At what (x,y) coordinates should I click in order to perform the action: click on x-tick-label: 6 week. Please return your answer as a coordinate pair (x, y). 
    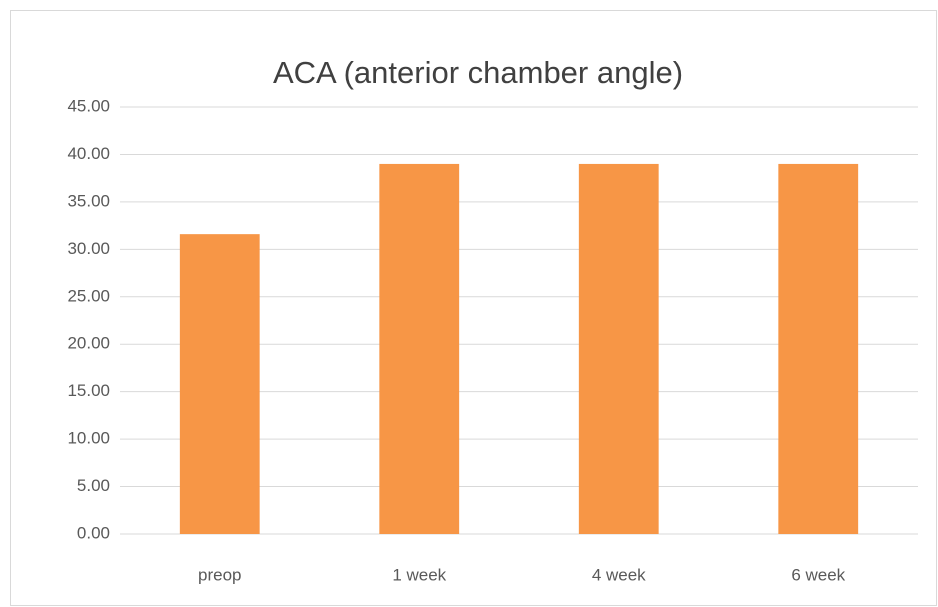
    Looking at the image, I should click on (818, 574).